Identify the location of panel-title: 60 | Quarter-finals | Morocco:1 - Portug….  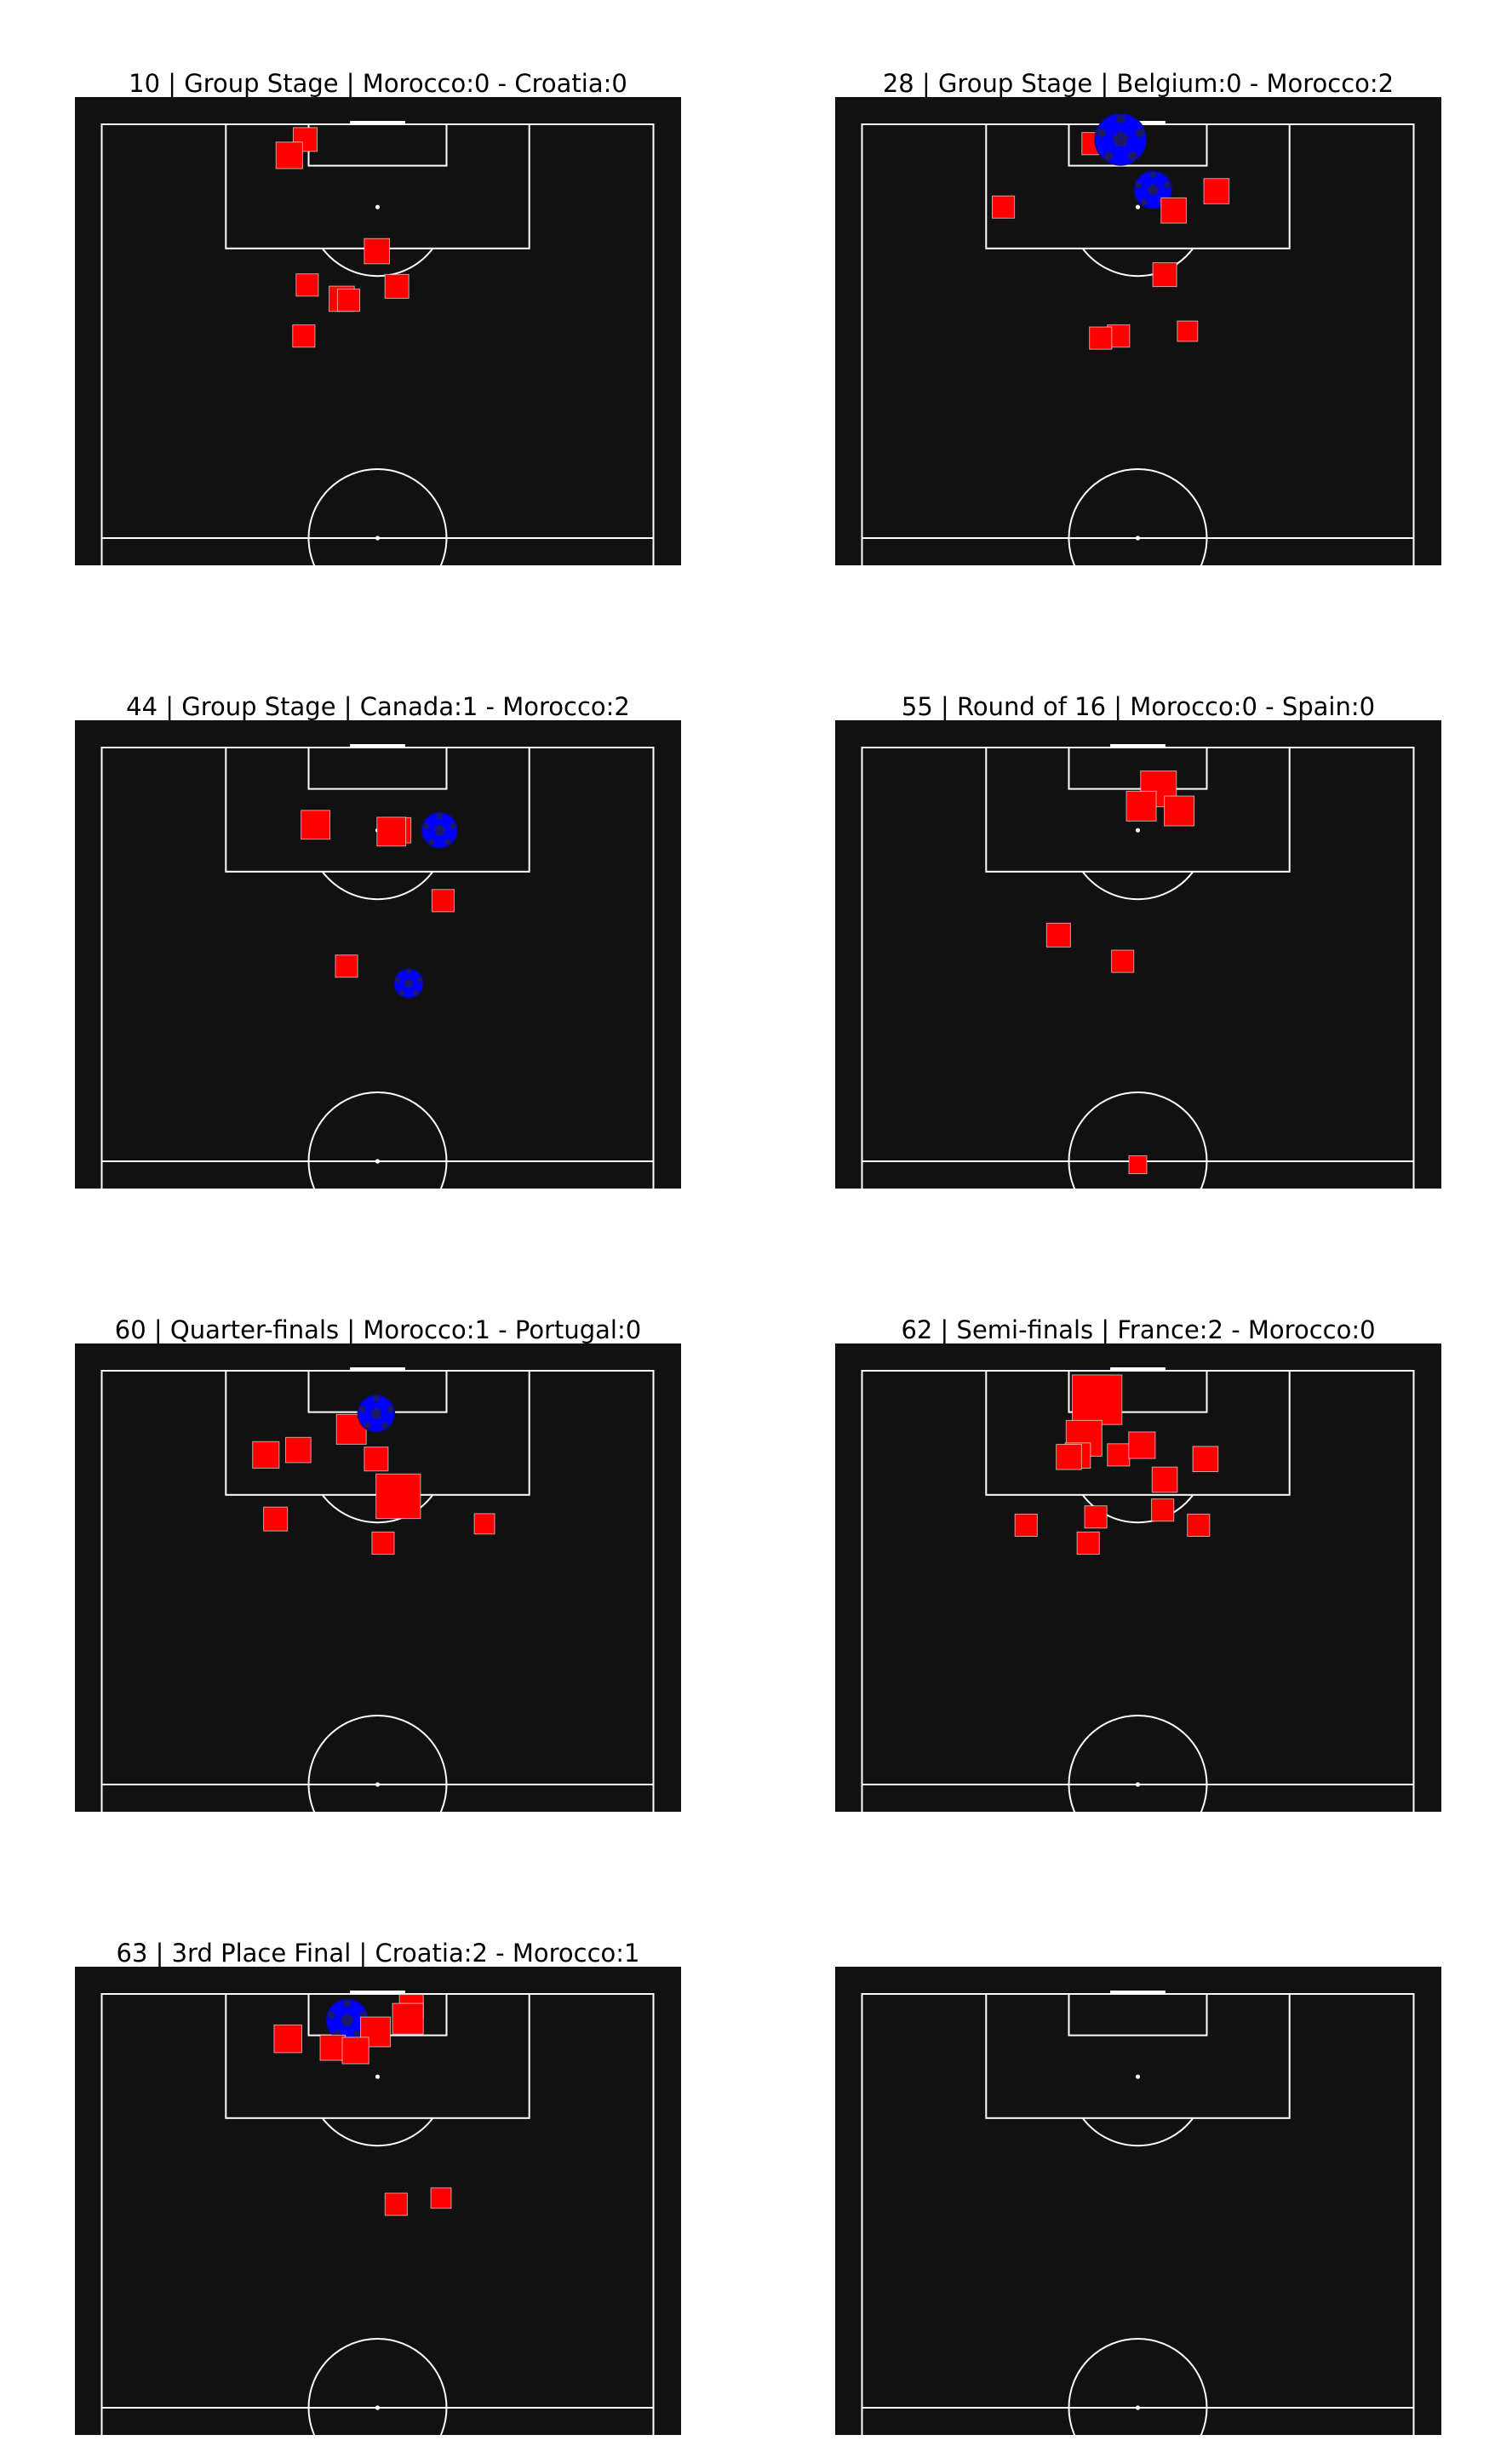
(378, 1329).